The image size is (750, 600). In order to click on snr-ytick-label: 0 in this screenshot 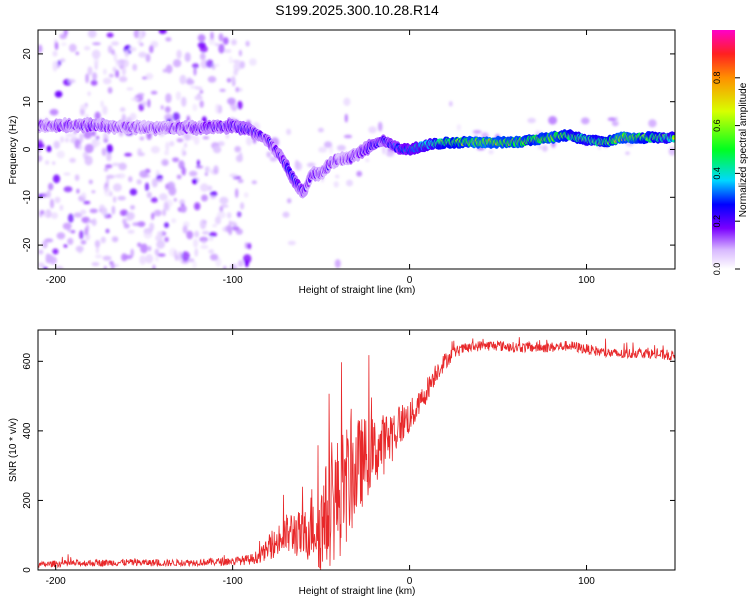, I will do `click(27, 570)`.